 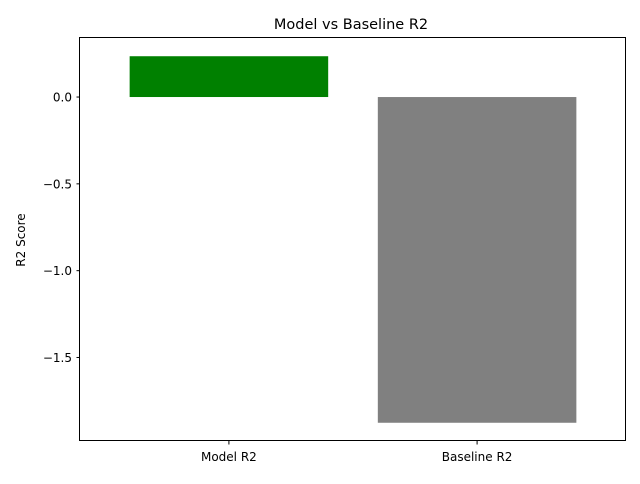 What do you see at coordinates (57, 358) in the screenshot?
I see `y-tick-label: −1.5` at bounding box center [57, 358].